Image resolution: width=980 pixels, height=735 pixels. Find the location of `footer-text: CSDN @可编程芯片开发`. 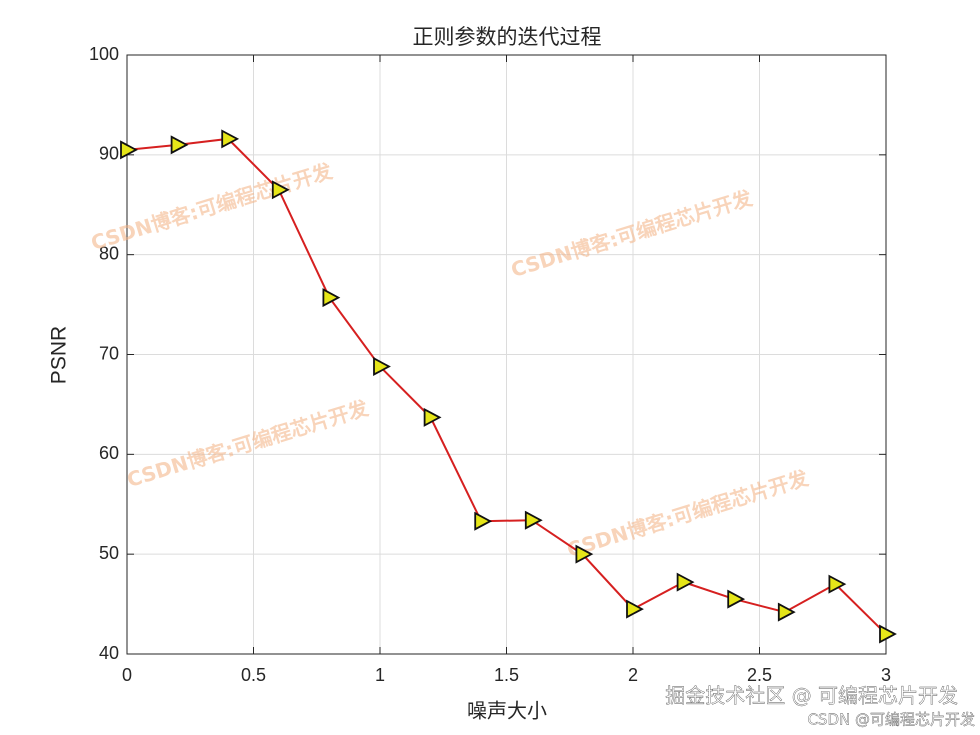

footer-text: CSDN @可编程芯片开发 is located at coordinates (891, 720).